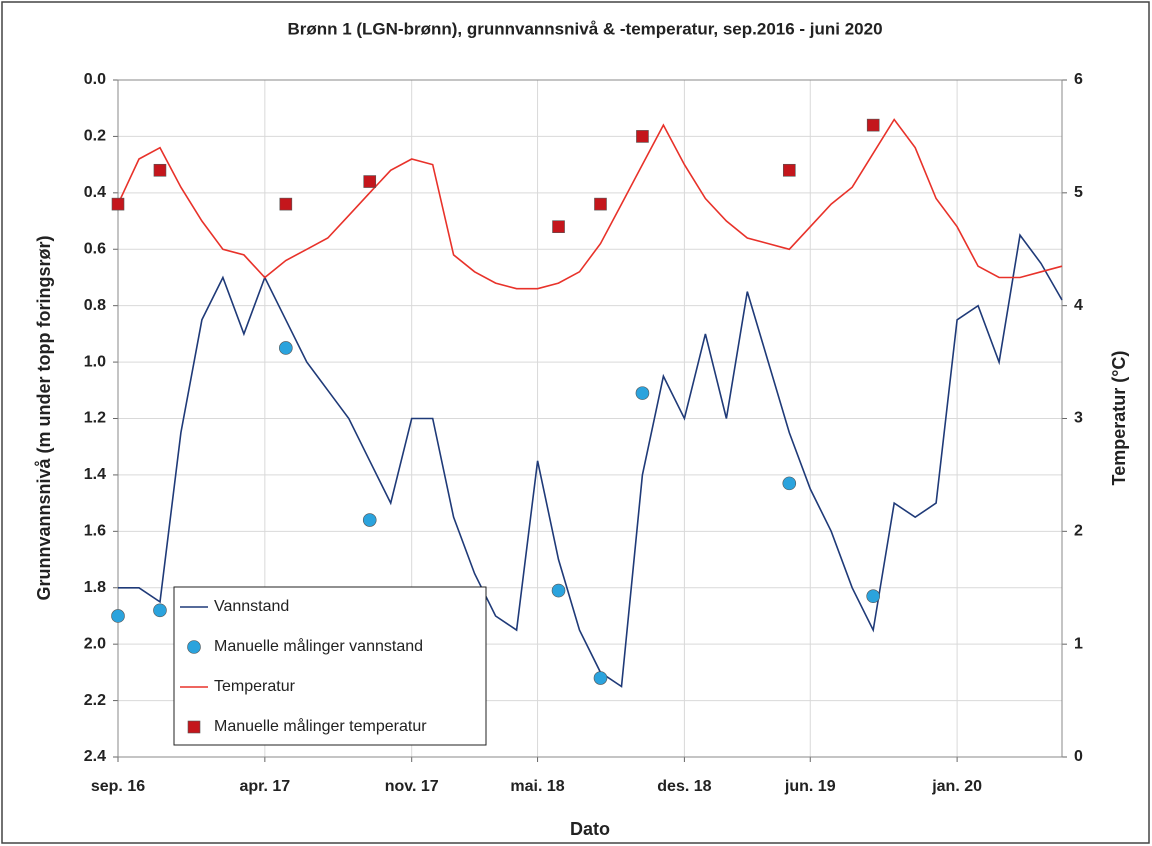 The height and width of the screenshot is (846, 1152). What do you see at coordinates (1078, 756) in the screenshot?
I see `y2-tick-label: 0` at bounding box center [1078, 756].